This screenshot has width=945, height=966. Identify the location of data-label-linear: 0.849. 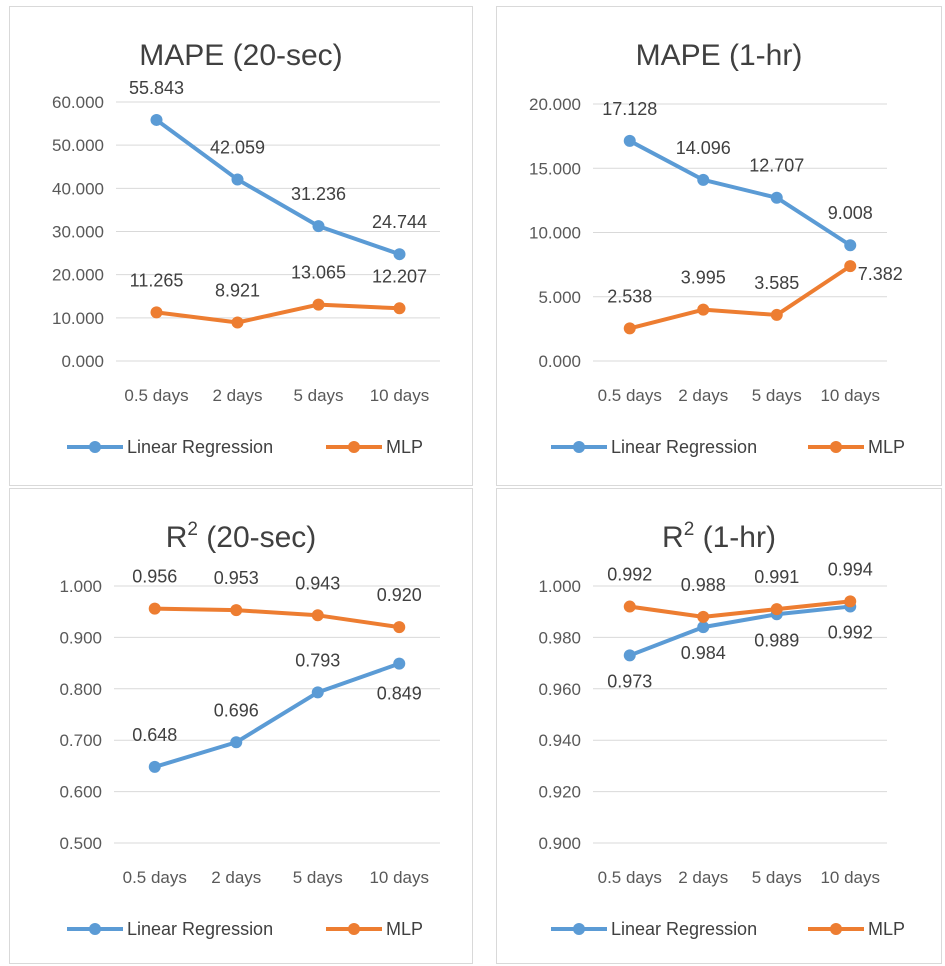
(399, 694).